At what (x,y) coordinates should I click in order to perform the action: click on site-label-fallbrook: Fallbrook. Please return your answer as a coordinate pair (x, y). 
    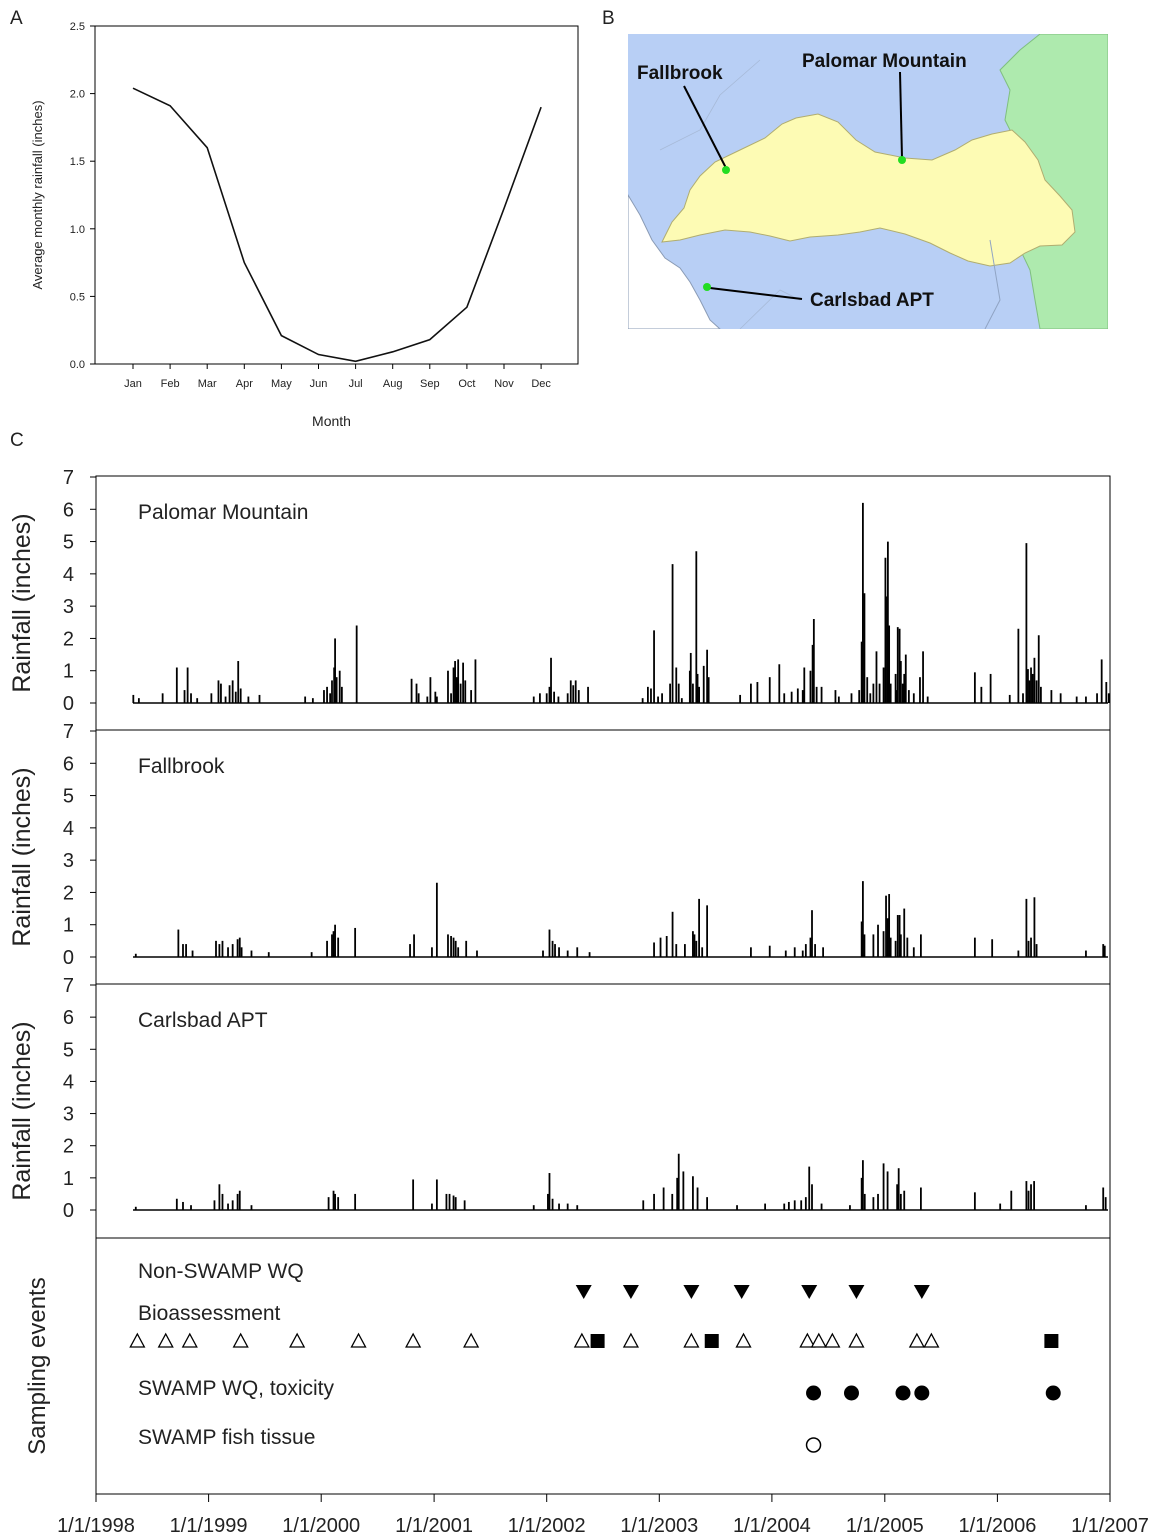
    Looking at the image, I should click on (680, 73).